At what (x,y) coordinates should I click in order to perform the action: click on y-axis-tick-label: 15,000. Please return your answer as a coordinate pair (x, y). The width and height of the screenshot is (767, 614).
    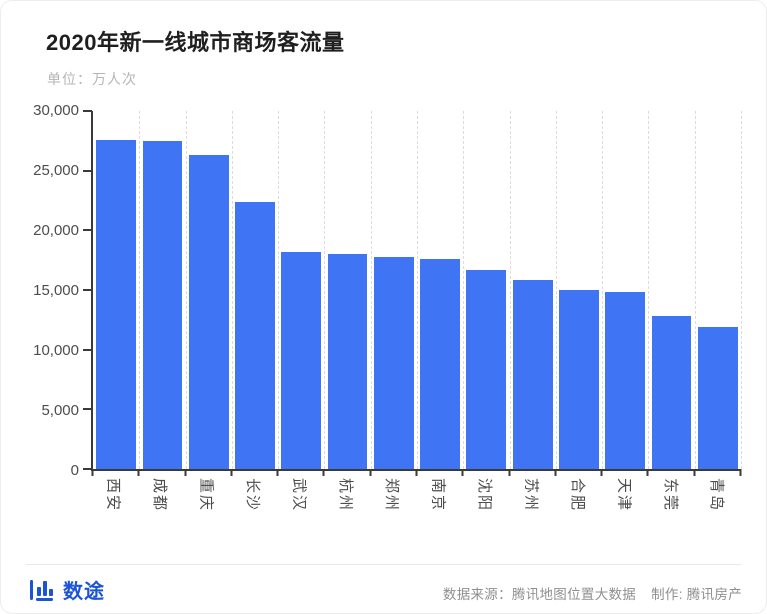
    Looking at the image, I should click on (56, 290).